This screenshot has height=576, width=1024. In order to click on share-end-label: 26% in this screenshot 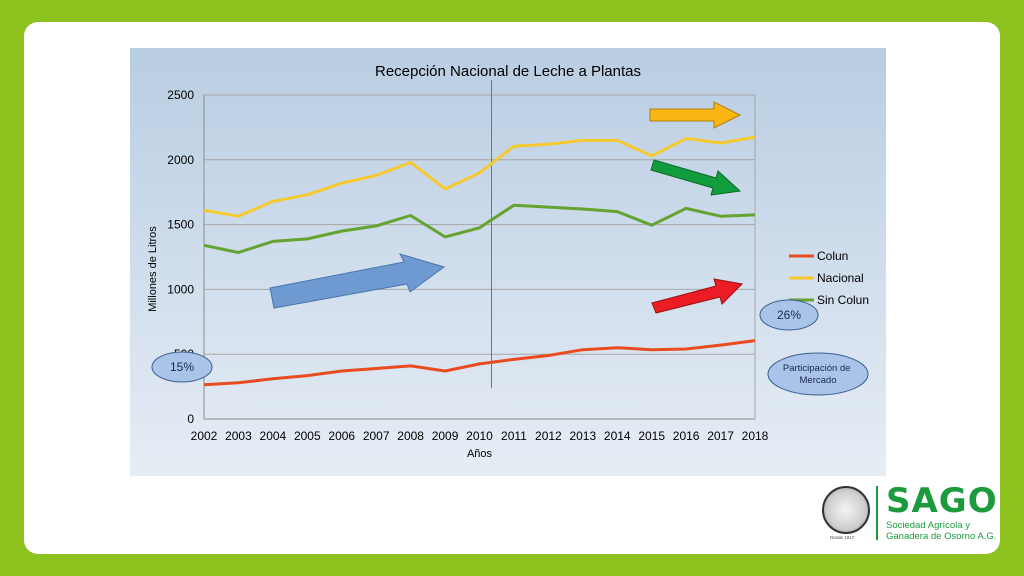, I will do `click(789, 315)`.